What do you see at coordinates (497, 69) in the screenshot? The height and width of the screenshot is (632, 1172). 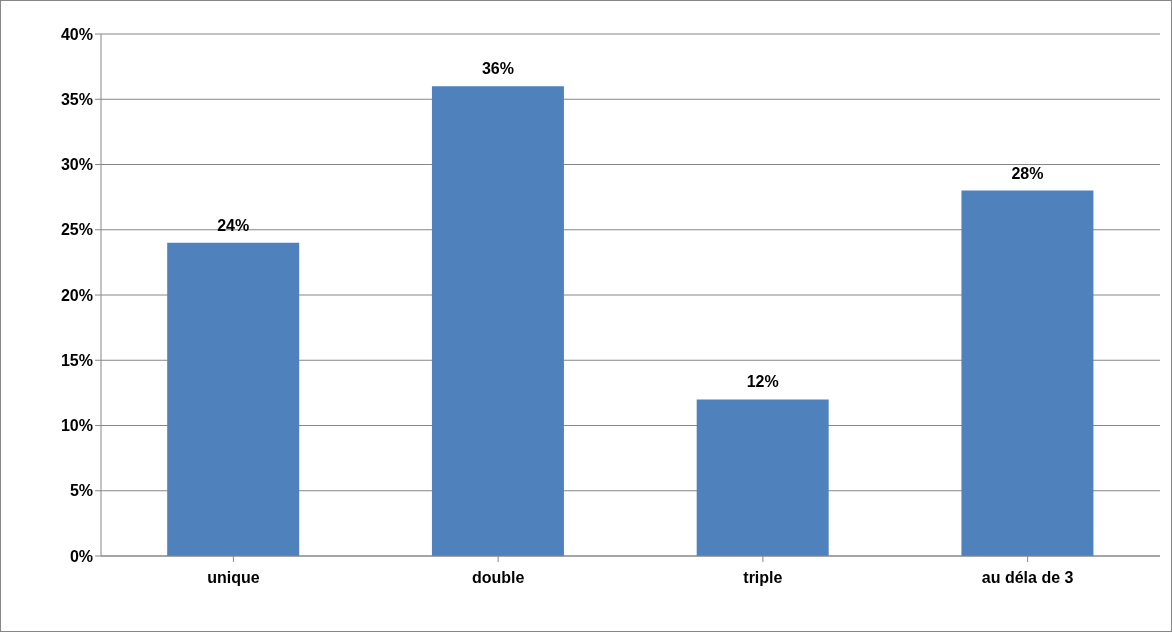 I see `data-label: 36%` at bounding box center [497, 69].